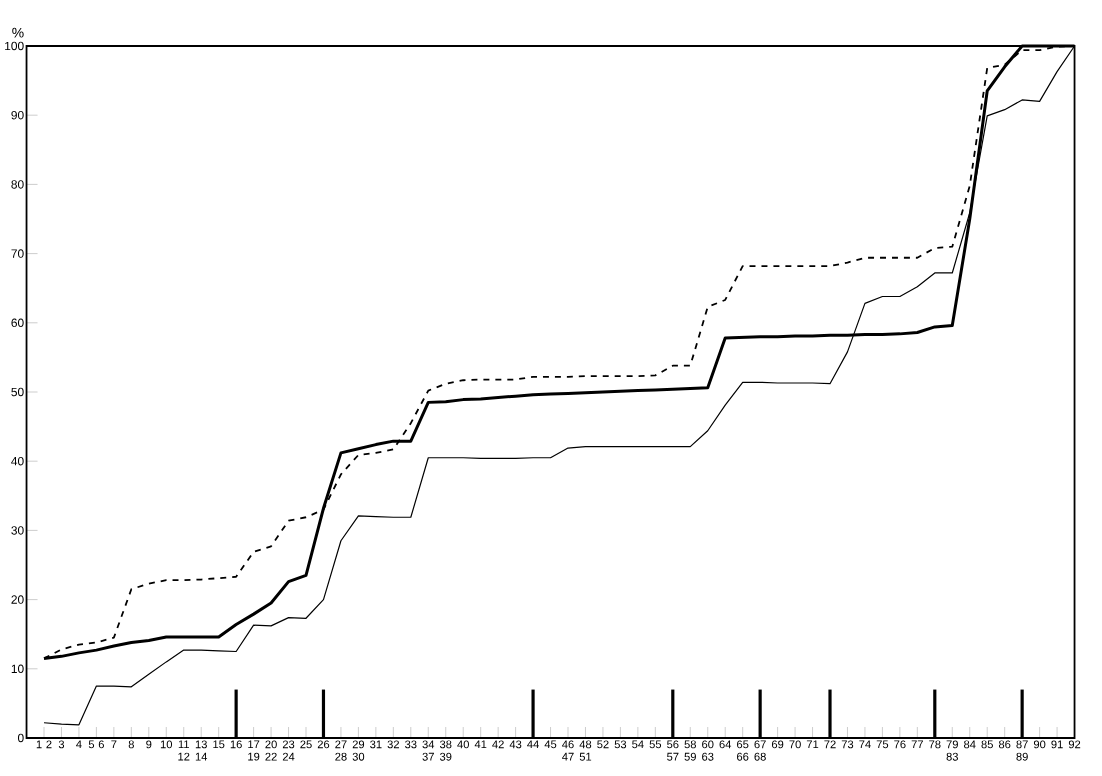 Image resolution: width=1102 pixels, height=776 pixels. I want to click on x-tick-label: 23 24, so click(288, 750).